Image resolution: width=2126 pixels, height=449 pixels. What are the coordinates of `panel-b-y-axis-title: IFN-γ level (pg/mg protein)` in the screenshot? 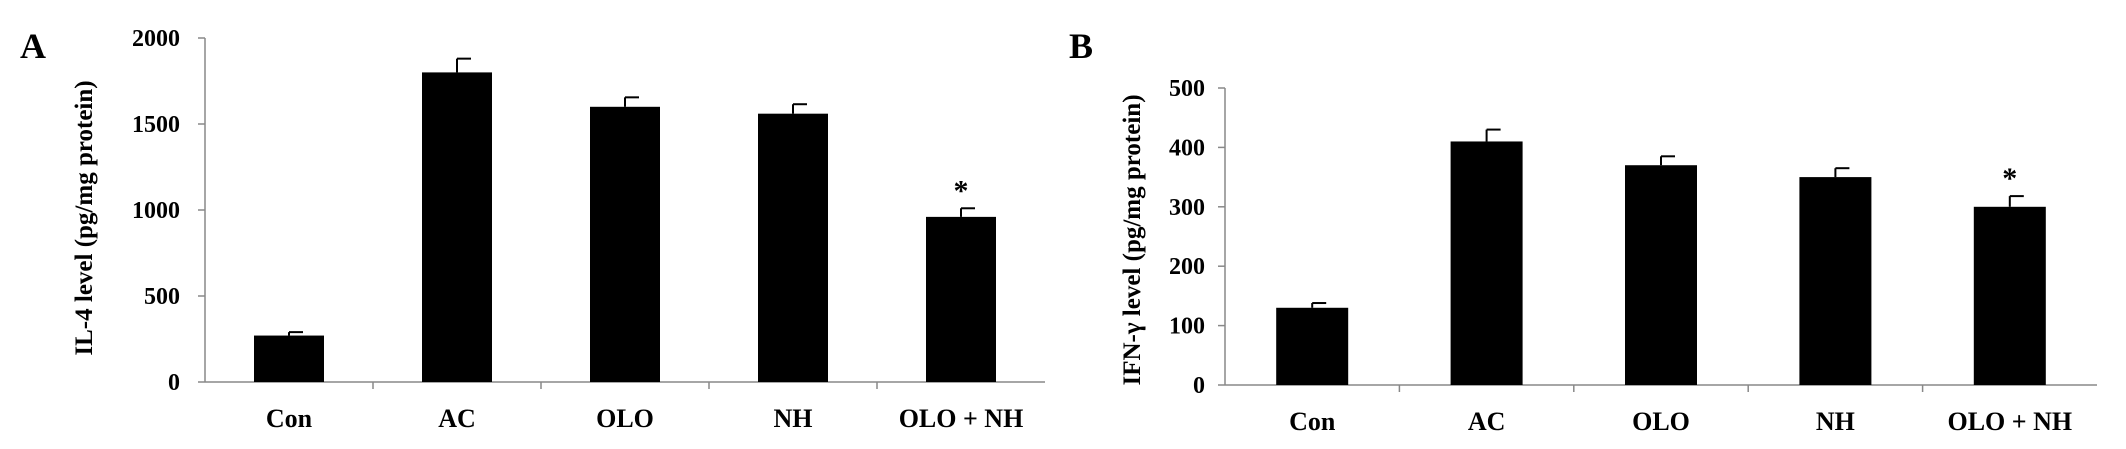 It's located at (1132, 239).